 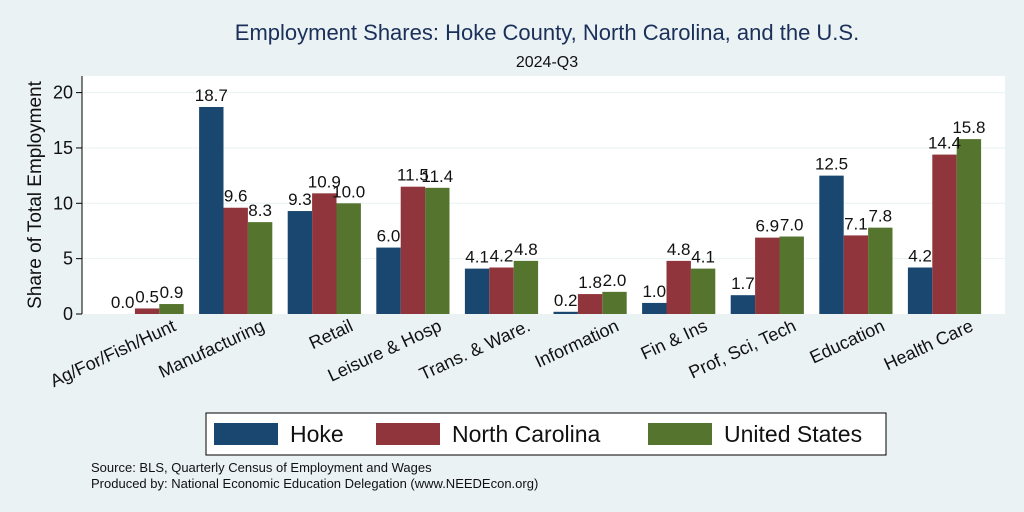 I want to click on data-label: 9.6, so click(x=236, y=196).